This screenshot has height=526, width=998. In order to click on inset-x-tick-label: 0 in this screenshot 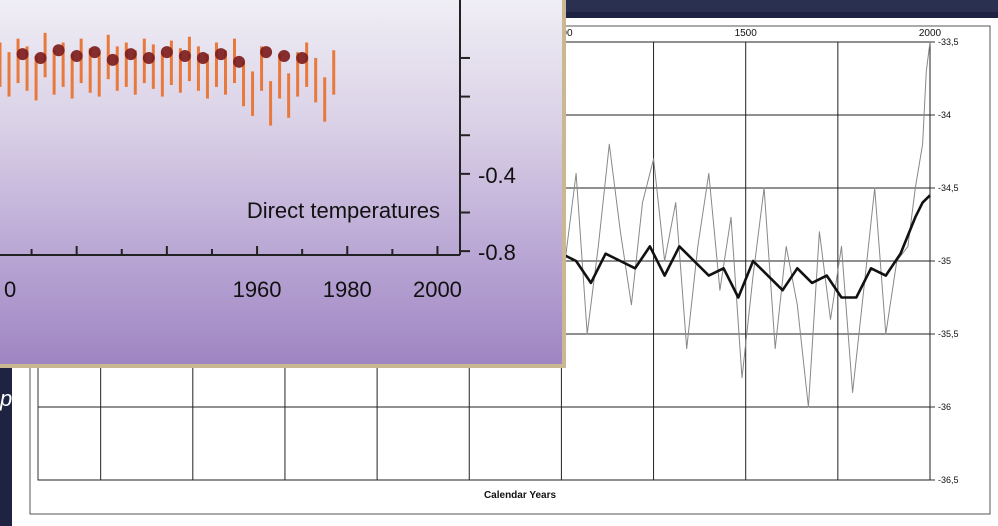, I will do `click(10, 289)`.